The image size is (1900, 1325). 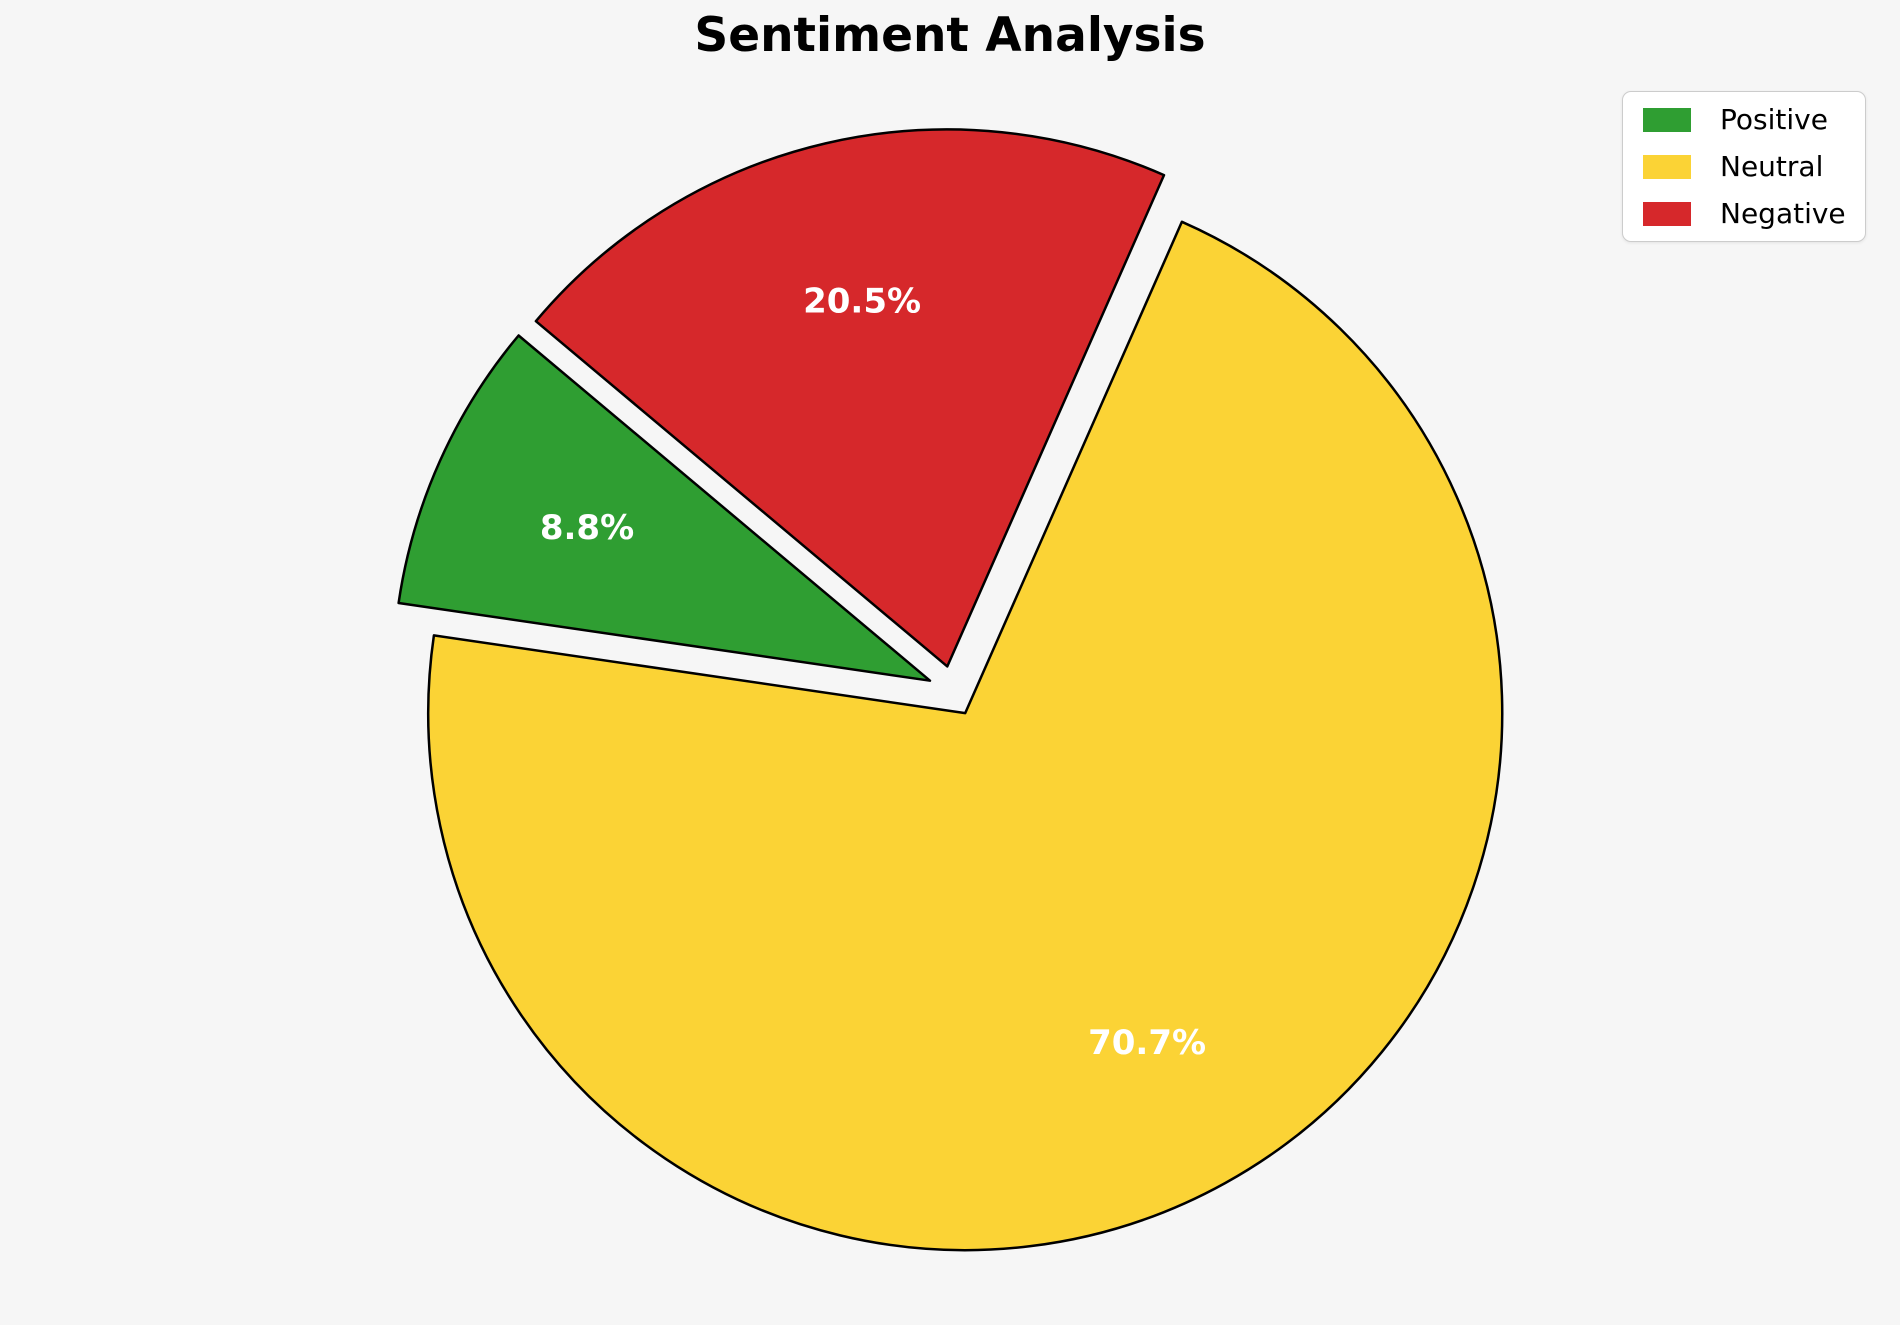 I want to click on legend-label-positive: Positive, so click(x=1774, y=119).